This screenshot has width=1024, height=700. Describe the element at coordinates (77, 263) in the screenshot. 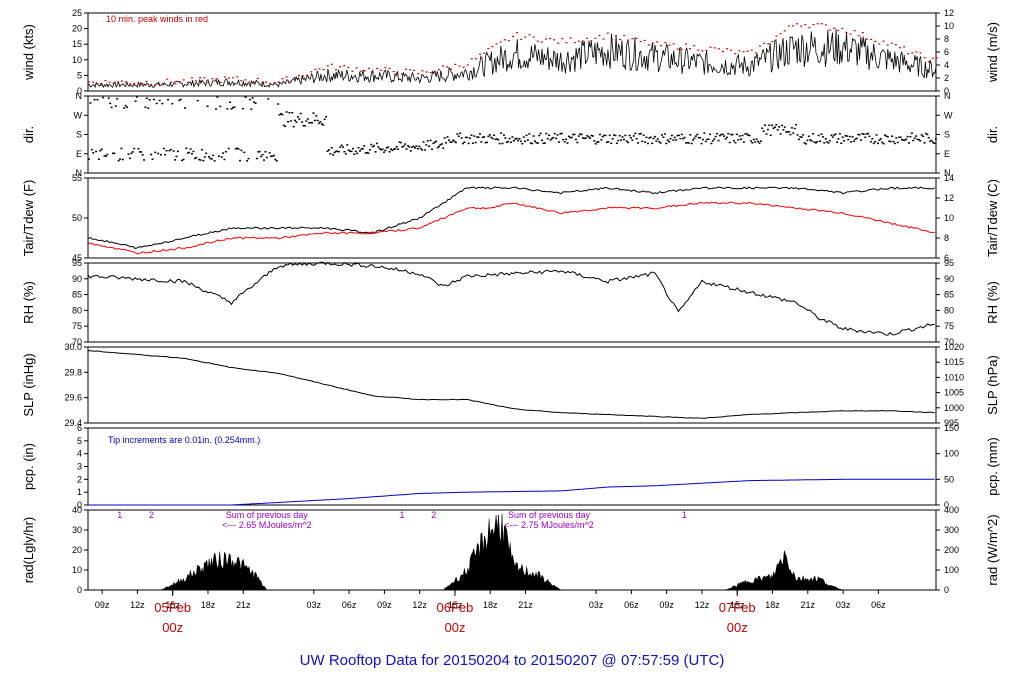

I see `left-tick-label: 95` at that location.